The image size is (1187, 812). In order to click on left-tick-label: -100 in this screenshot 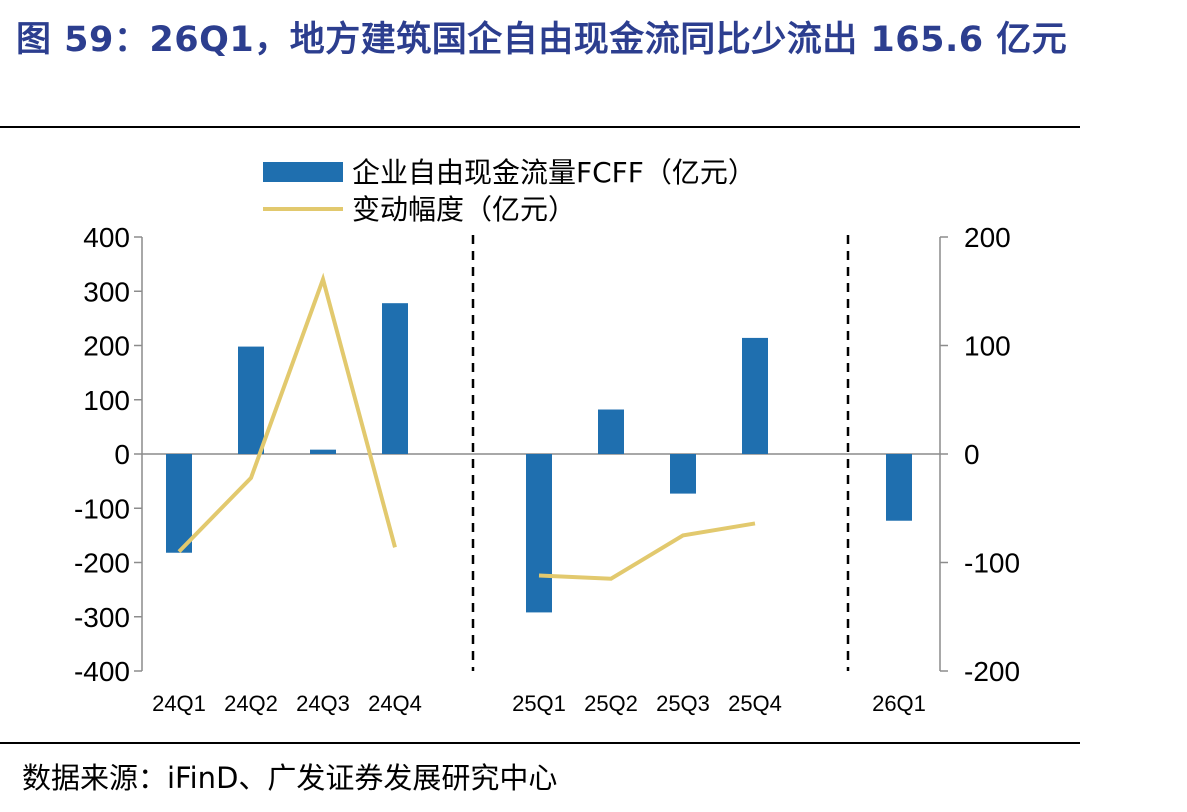, I will do `click(102, 508)`.